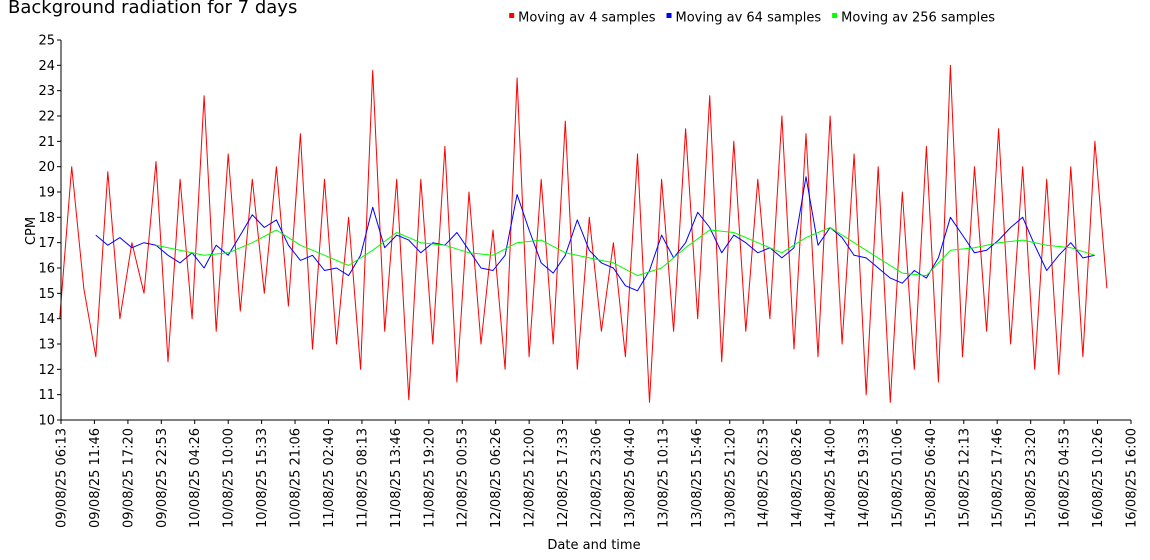 The height and width of the screenshot is (560, 1150). What do you see at coordinates (1031, 478) in the screenshot?
I see `x-tick-label: 15/08/25 23:20` at bounding box center [1031, 478].